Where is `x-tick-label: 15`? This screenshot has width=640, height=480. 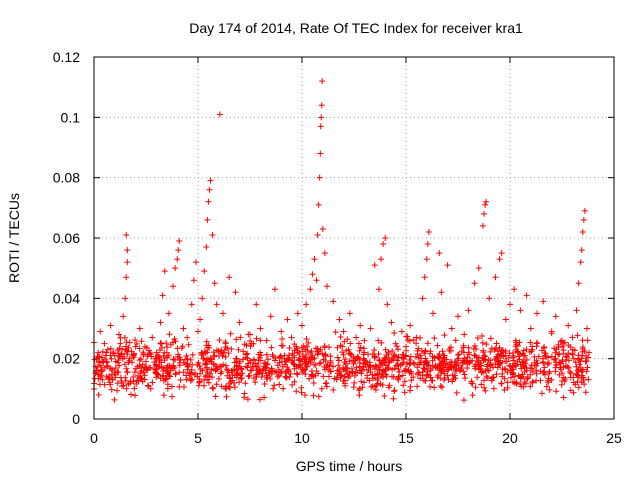 x-tick-label: 15 is located at coordinates (406, 438).